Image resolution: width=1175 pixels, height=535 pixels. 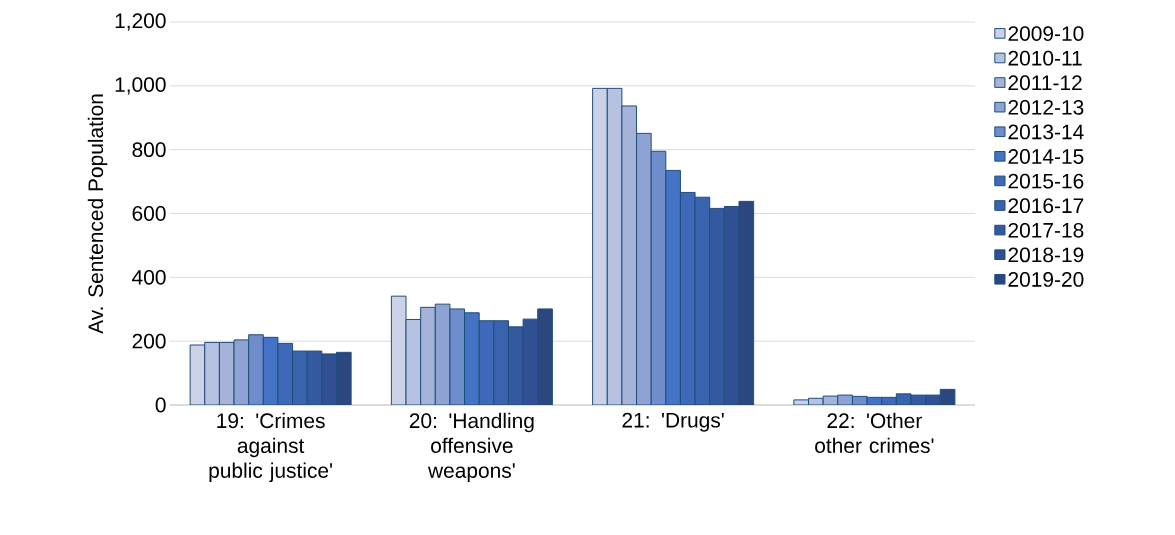 I want to click on legend-label: 2017-18, so click(x=1046, y=230).